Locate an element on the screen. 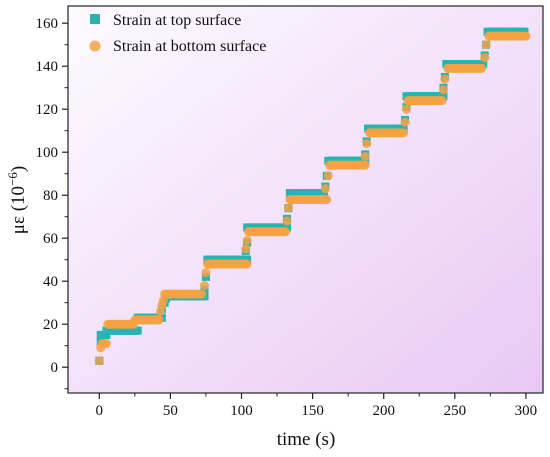 This screenshot has width=550, height=457. x-tick-label: 200 is located at coordinates (383, 411).